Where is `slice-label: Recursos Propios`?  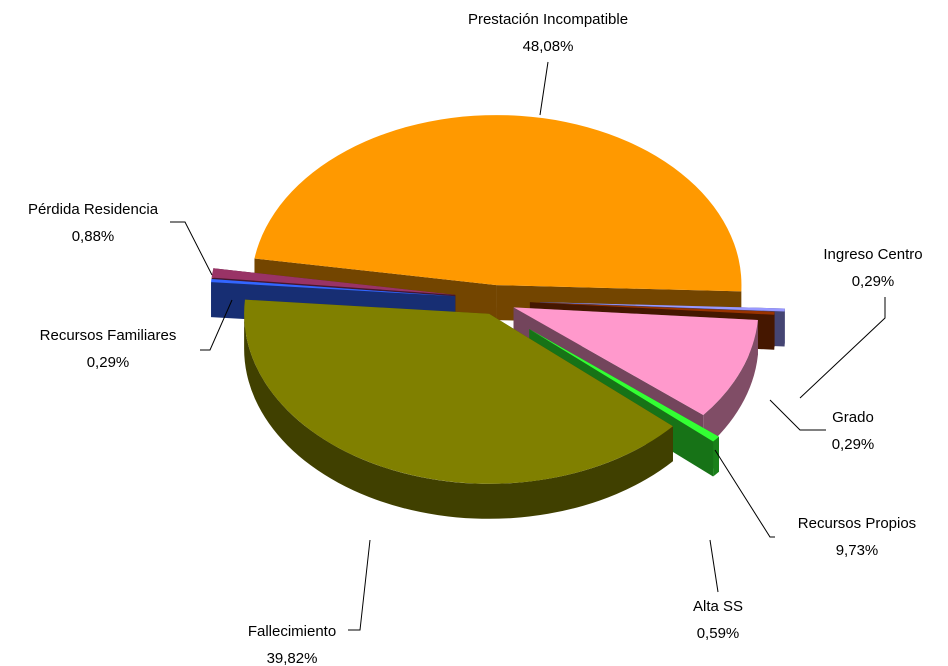
slice-label: Recursos Propios is located at coordinates (857, 523).